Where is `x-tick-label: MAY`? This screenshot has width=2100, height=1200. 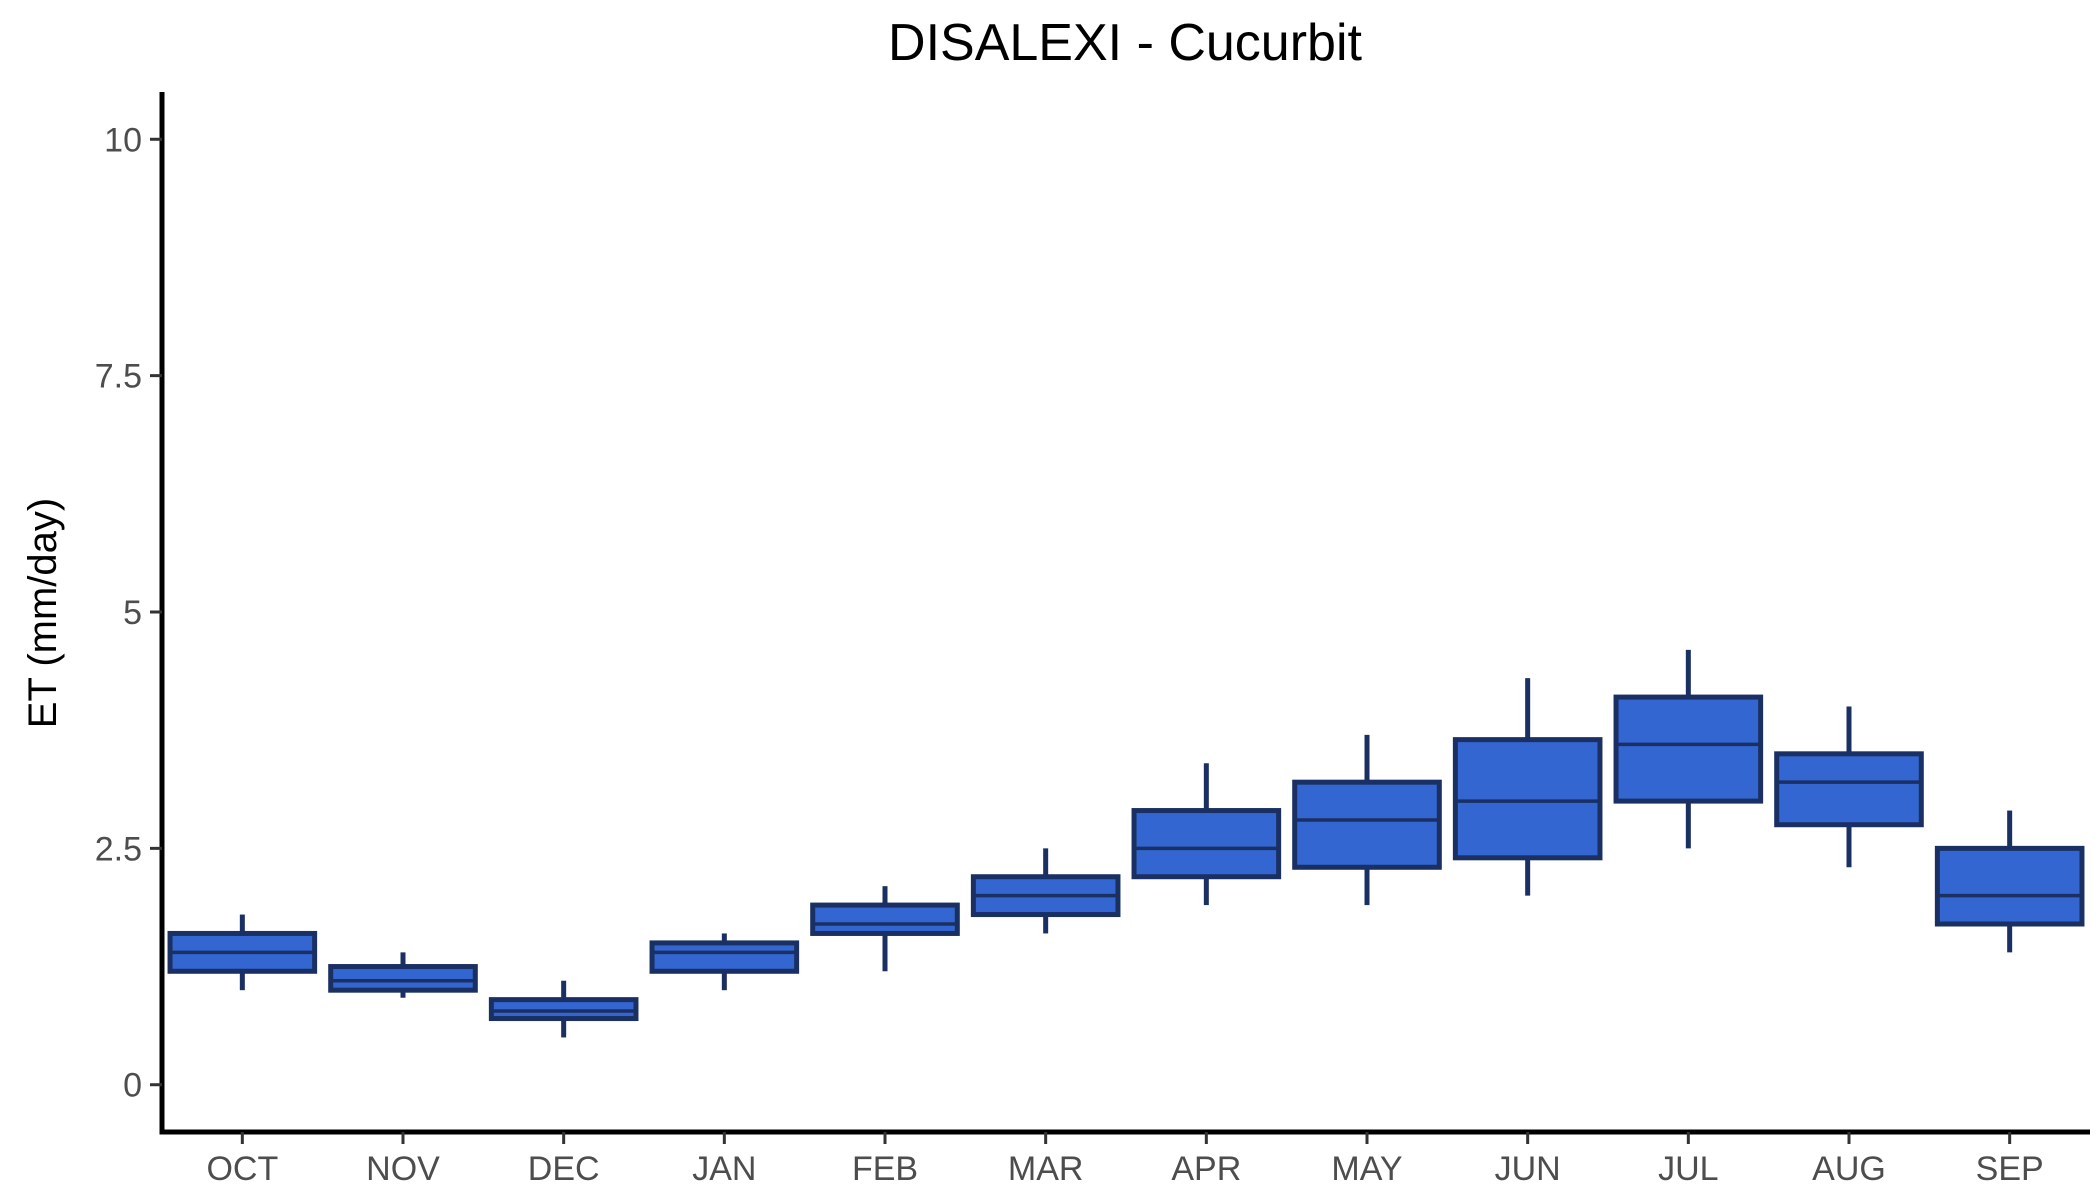 x-tick-label: MAY is located at coordinates (1366, 1169).